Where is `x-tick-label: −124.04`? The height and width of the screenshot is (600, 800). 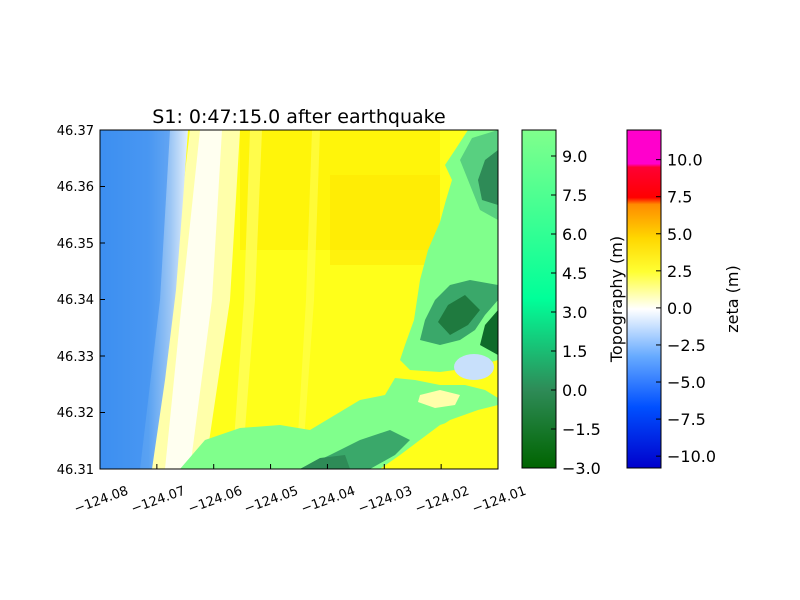
x-tick-label: −124.04 is located at coordinates (328, 500).